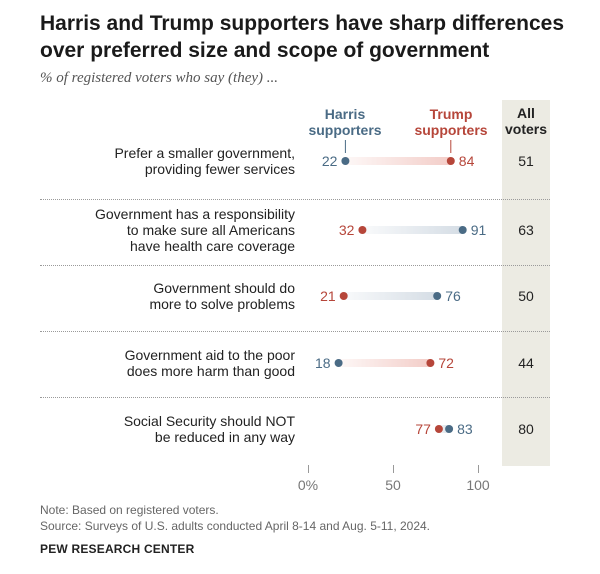 The image size is (600, 574). Describe the element at coordinates (346, 230) in the screenshot. I see `trump-value-label: 32` at that location.